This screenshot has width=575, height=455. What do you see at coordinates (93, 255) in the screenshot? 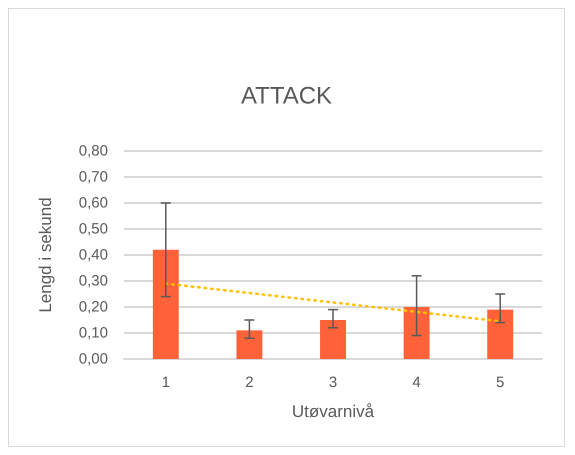
I see `y-tick-label: 0,40` at bounding box center [93, 255].